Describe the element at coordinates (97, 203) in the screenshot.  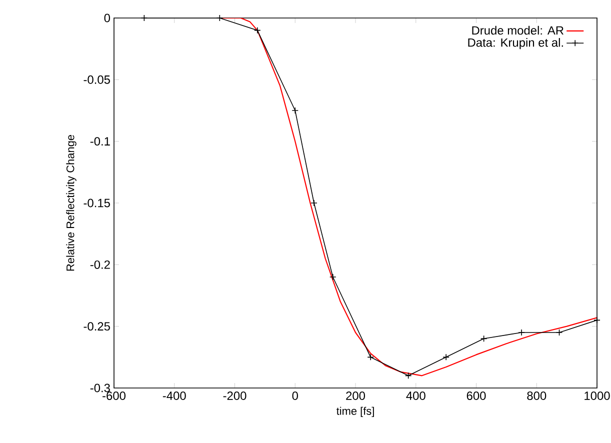
I see `y-tick-label: -0.15` at that location.